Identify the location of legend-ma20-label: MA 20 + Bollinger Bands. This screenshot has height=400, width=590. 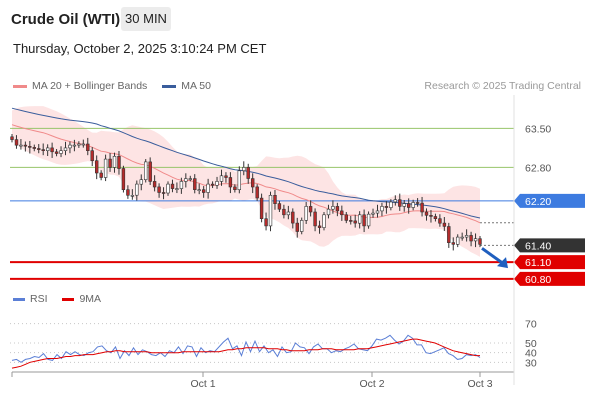
(90, 86).